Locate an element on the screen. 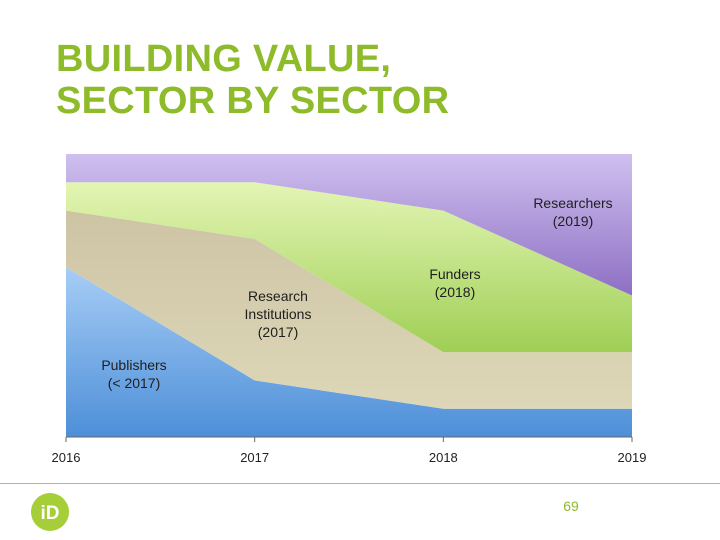 The width and height of the screenshot is (720, 540). slide-title: BUILDING VALUE, SECTOR BY SECTOR is located at coordinates (252, 80).